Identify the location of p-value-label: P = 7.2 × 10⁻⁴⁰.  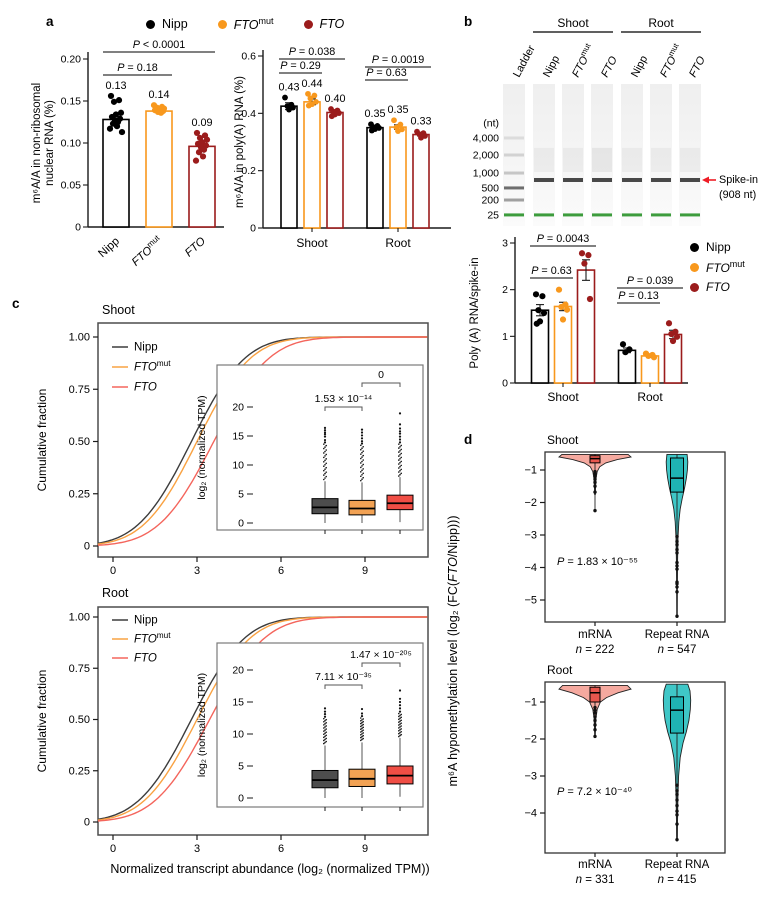
(594, 792).